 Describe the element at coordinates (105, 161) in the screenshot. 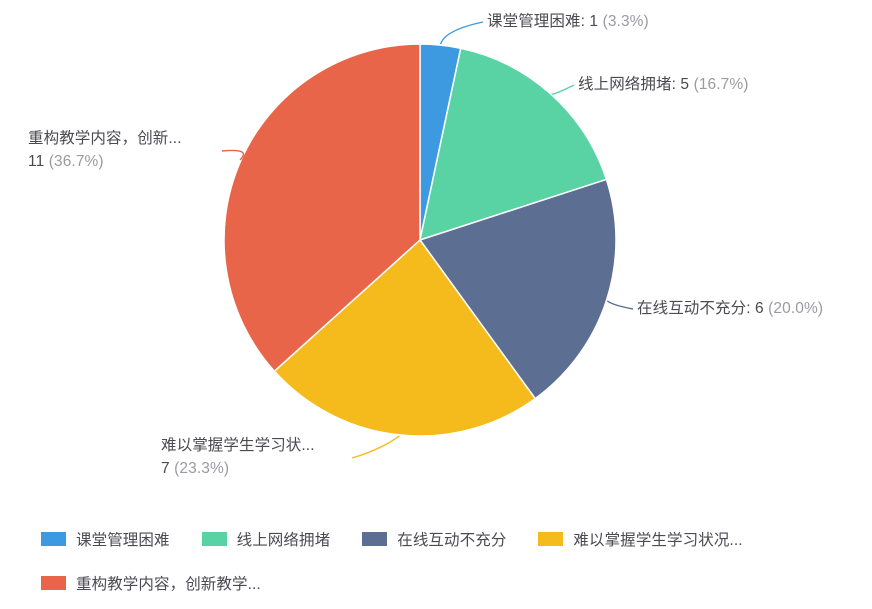

I see `pie-label-line2: 11 (36.7%)` at that location.